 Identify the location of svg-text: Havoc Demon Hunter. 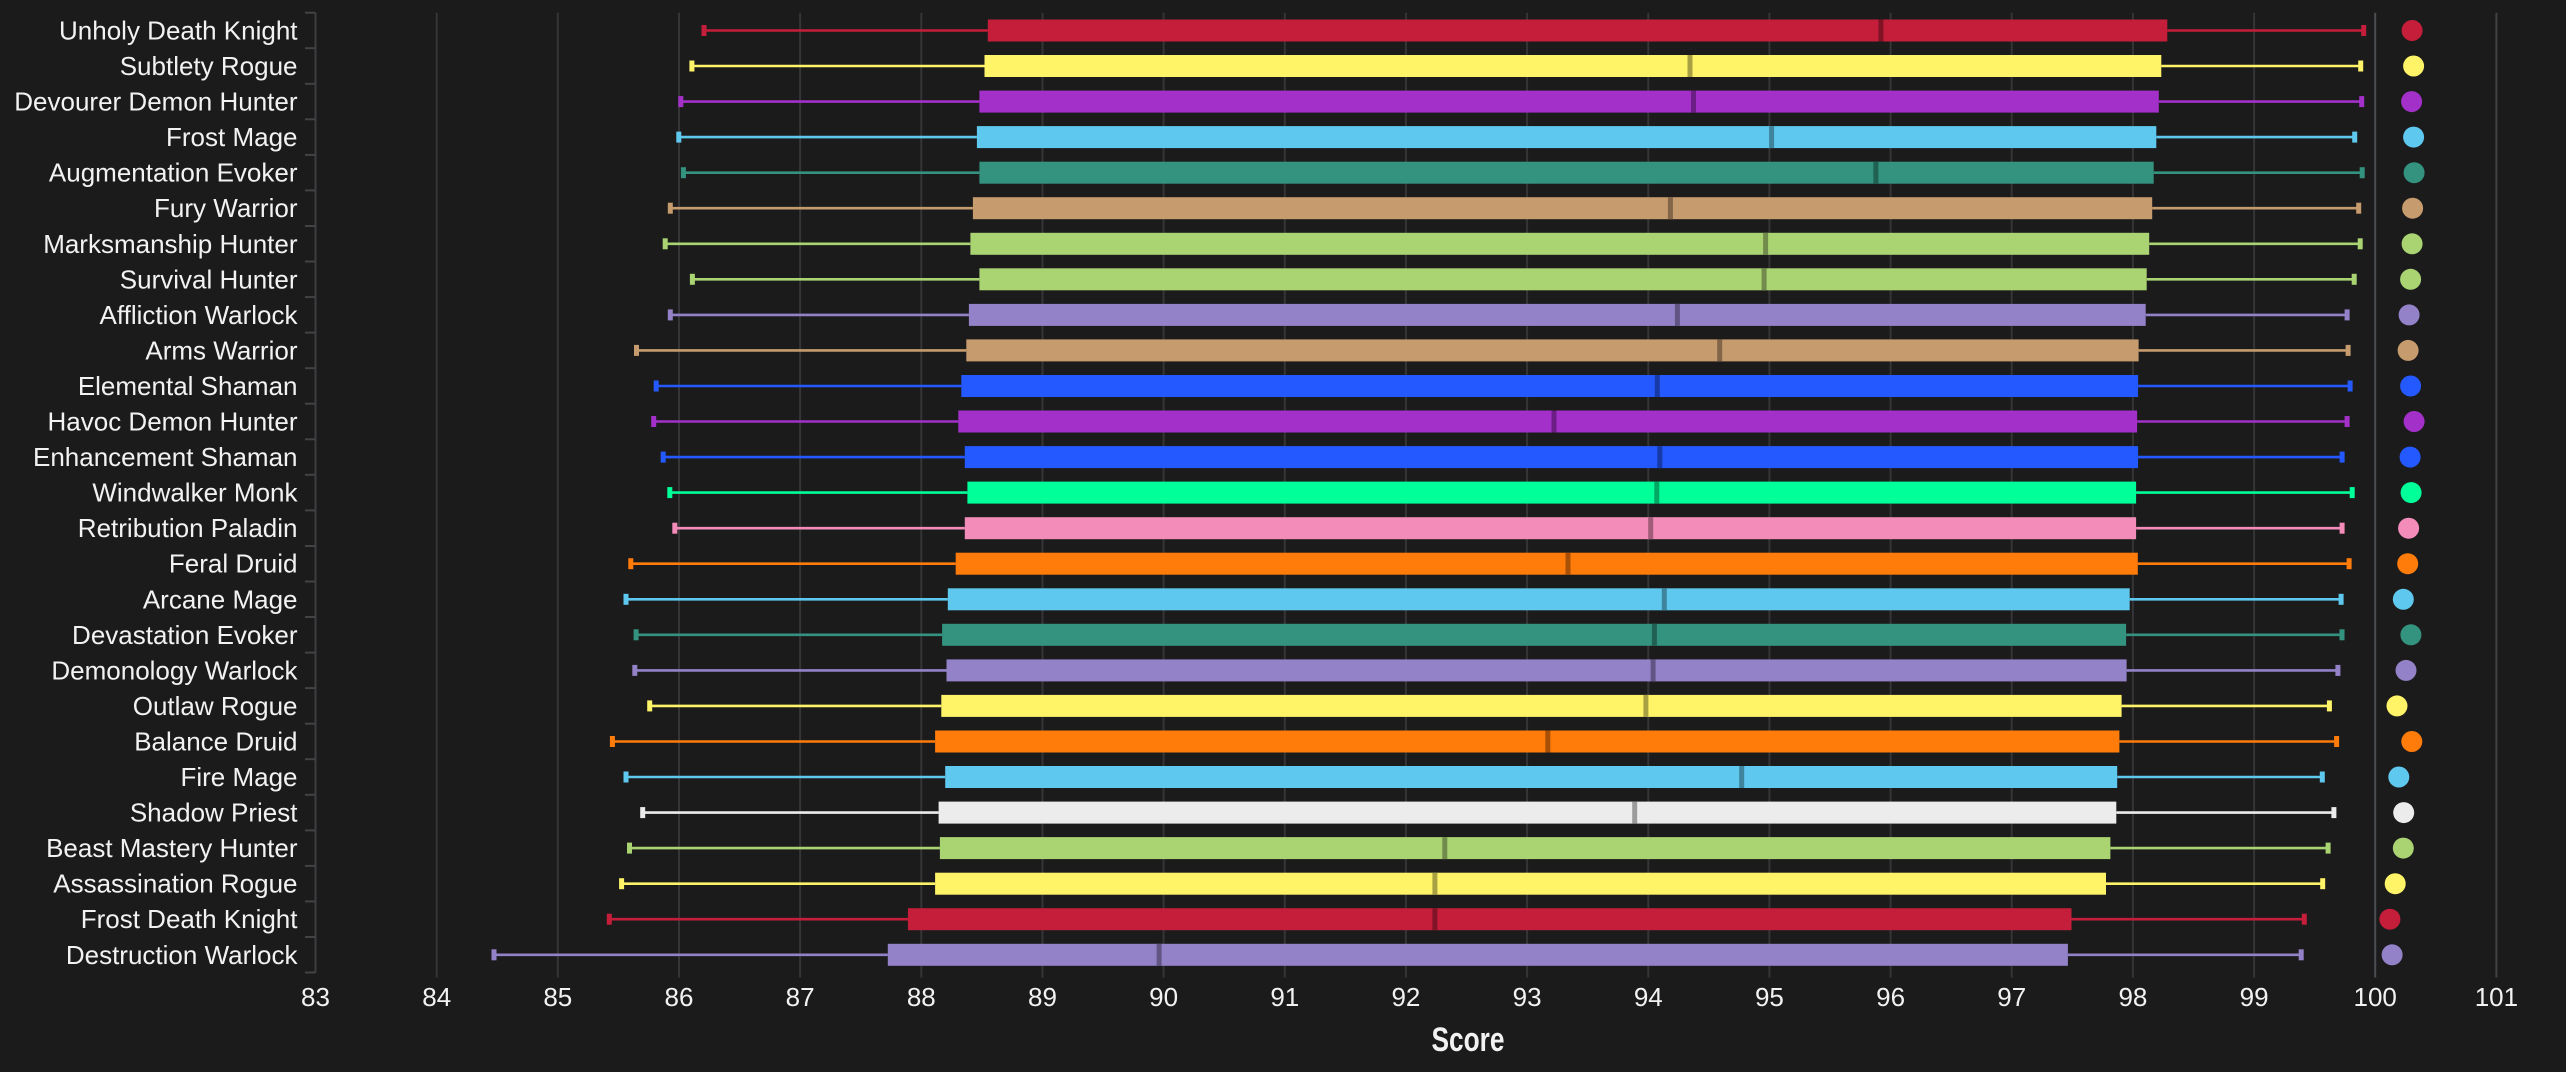
(173, 422).